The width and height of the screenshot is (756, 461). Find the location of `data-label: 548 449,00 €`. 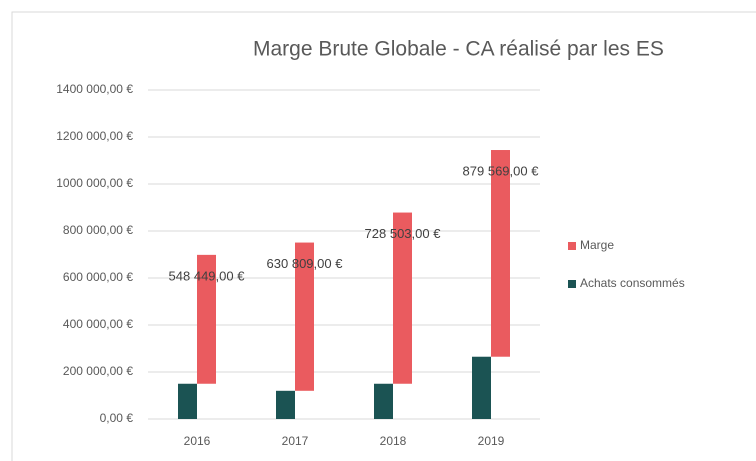

data-label: 548 449,00 € is located at coordinates (207, 275).